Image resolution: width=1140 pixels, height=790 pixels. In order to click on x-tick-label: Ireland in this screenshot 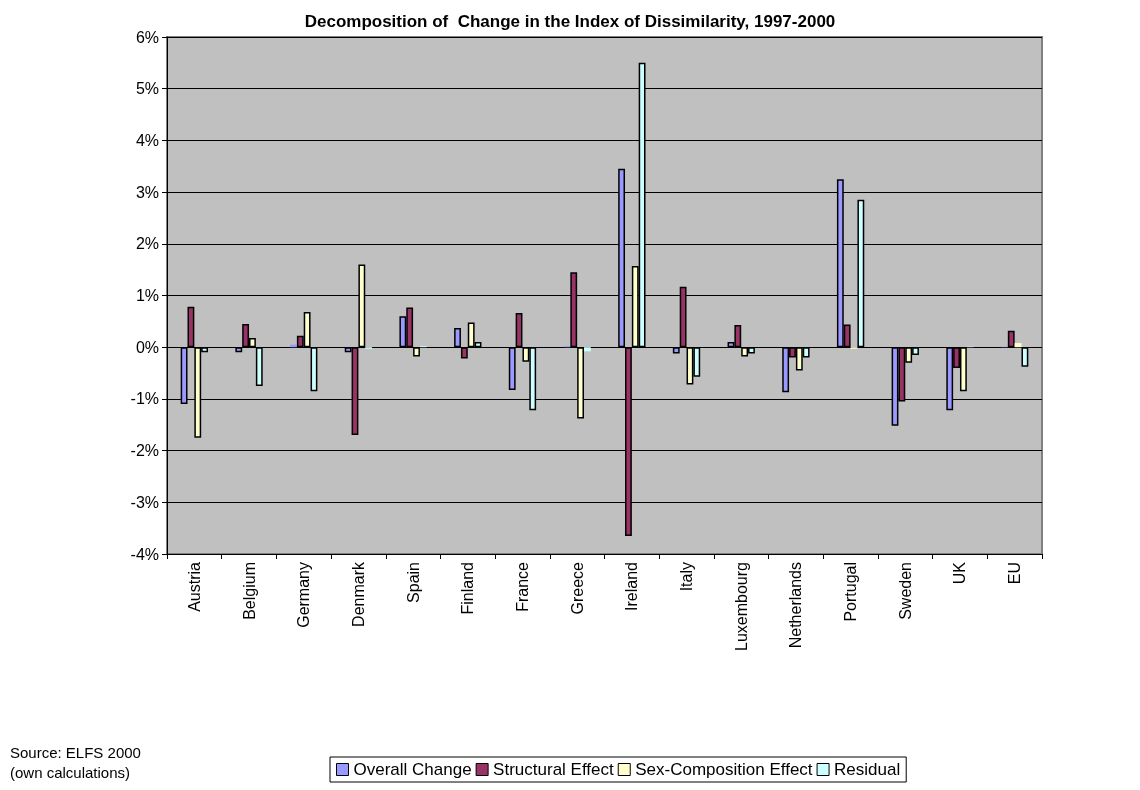, I will do `click(632, 586)`.